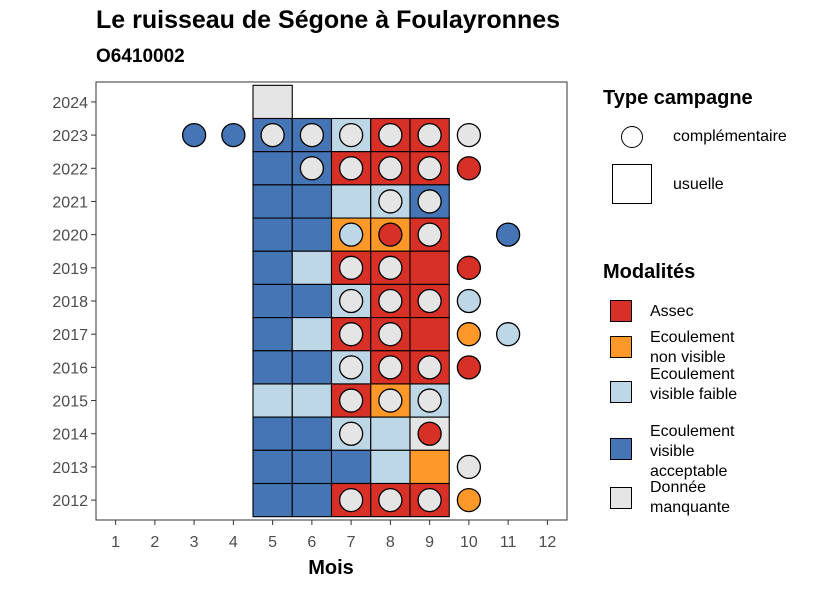 The width and height of the screenshot is (826, 590). What do you see at coordinates (70, 202) in the screenshot?
I see `y-tick-label: 2021` at bounding box center [70, 202].